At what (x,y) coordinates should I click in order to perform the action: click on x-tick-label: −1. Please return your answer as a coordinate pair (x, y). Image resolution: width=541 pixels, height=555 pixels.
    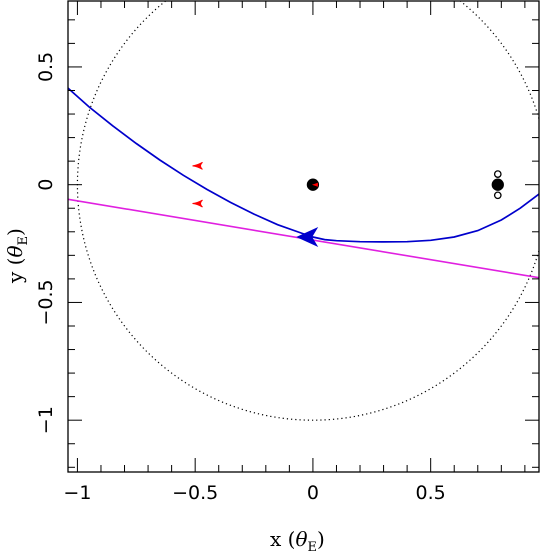
    Looking at the image, I should click on (77, 493).